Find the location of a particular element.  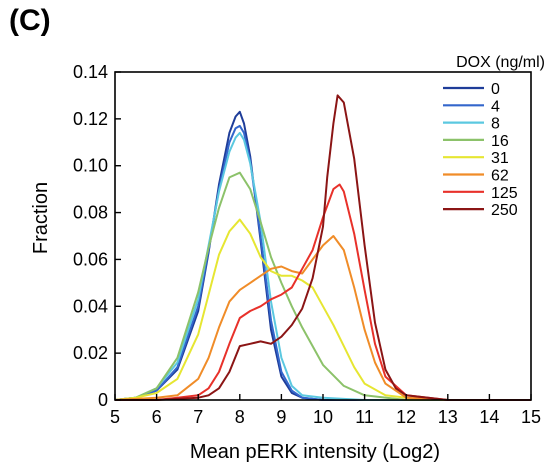

legend-label-4: 4 is located at coordinates (495, 106).